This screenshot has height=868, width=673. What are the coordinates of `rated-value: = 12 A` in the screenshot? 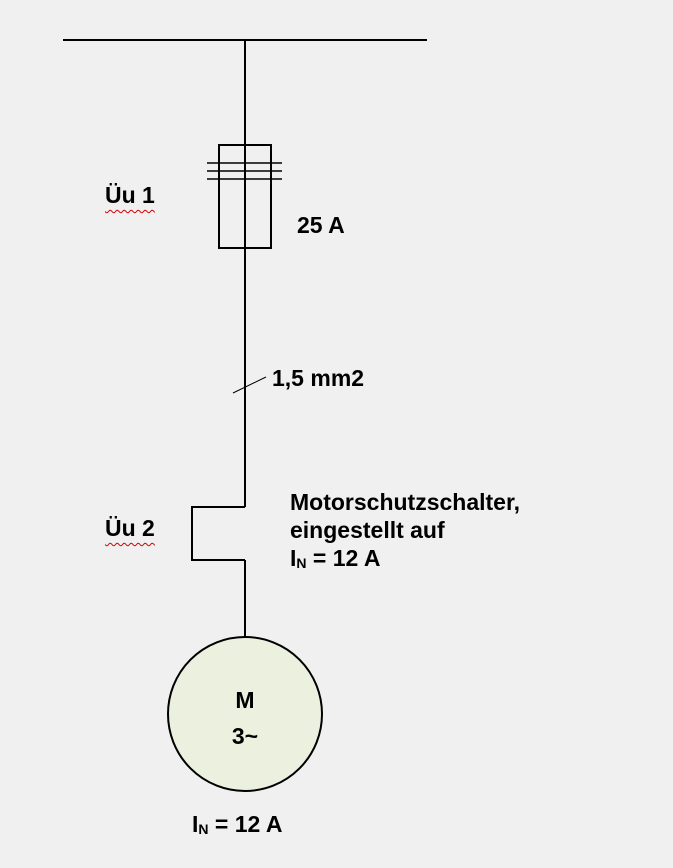 It's located at (245, 824).